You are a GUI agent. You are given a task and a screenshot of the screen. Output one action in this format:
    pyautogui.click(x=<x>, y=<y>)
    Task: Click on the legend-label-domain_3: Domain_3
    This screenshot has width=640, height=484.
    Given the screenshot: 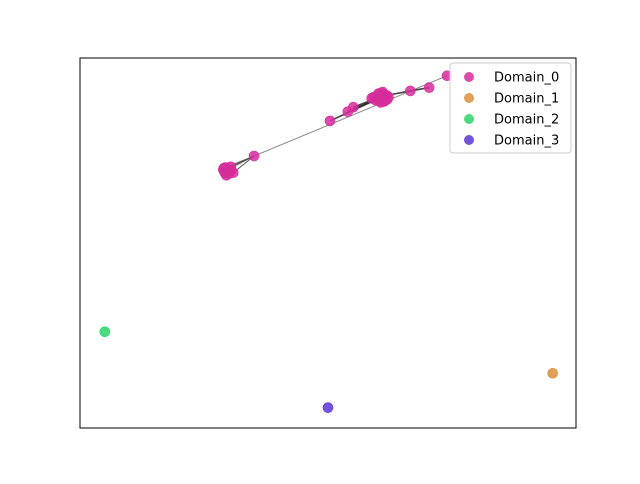 What is the action you would take?
    pyautogui.click(x=526, y=141)
    